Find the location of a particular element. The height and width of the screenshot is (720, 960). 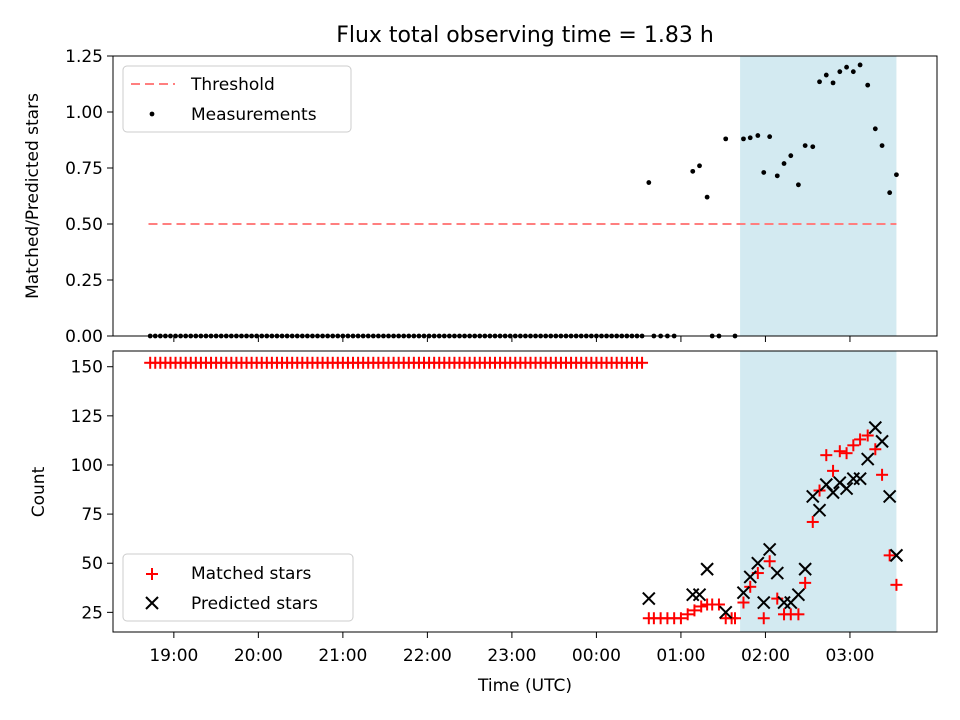

top-legend: Threshold Measurements is located at coordinates (237, 99).